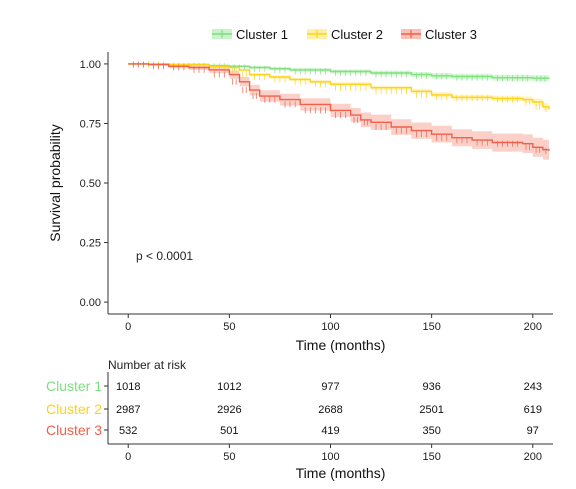 This screenshot has height=489, width=576. Describe the element at coordinates (451, 34) in the screenshot. I see `legend-label-3: Cluster 3` at that location.